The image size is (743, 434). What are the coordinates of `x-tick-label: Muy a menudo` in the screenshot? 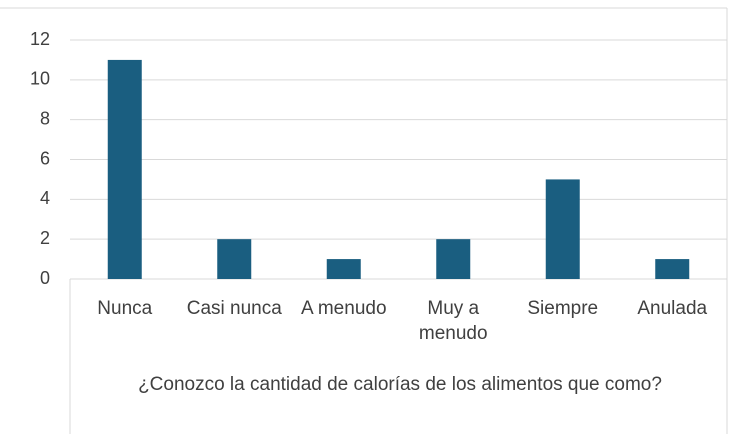 It's located at (453, 321).